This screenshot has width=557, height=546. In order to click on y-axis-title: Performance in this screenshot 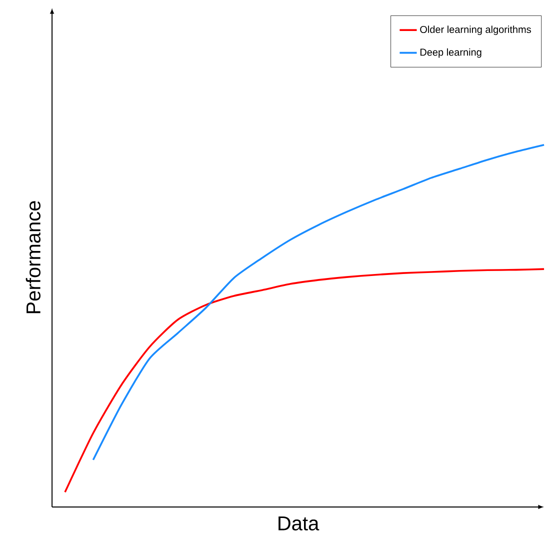, I will do `click(33, 257)`.